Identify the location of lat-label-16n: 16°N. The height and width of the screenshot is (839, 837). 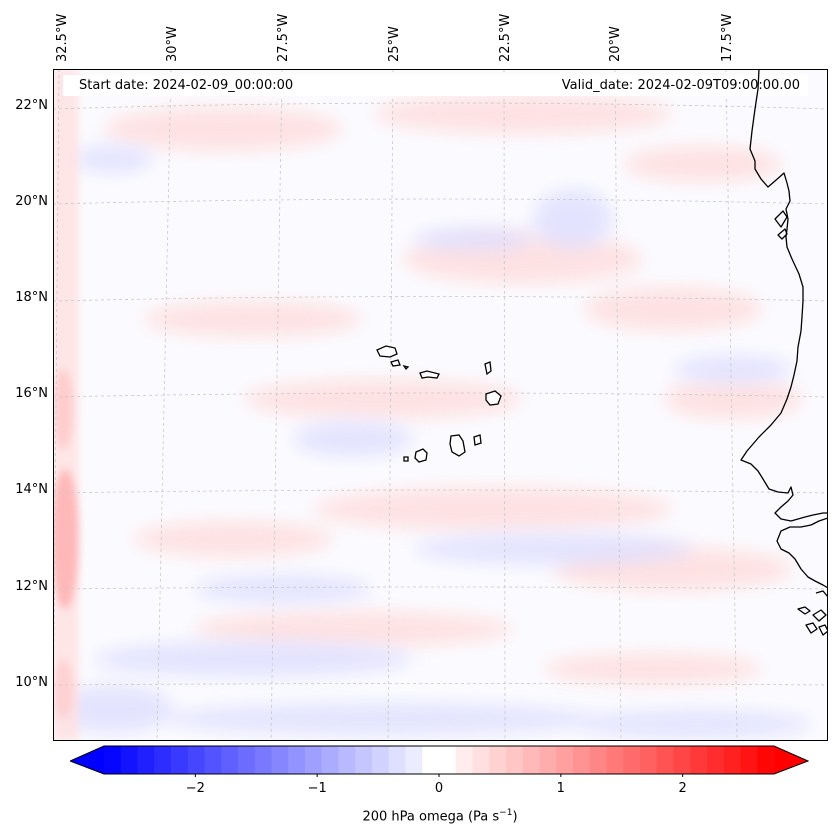
(31, 393).